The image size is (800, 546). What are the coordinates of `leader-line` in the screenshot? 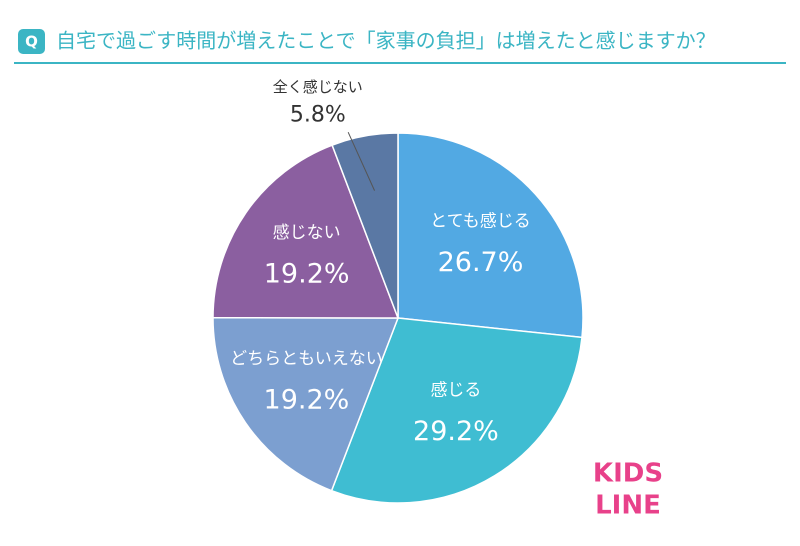 It's located at (361, 161).